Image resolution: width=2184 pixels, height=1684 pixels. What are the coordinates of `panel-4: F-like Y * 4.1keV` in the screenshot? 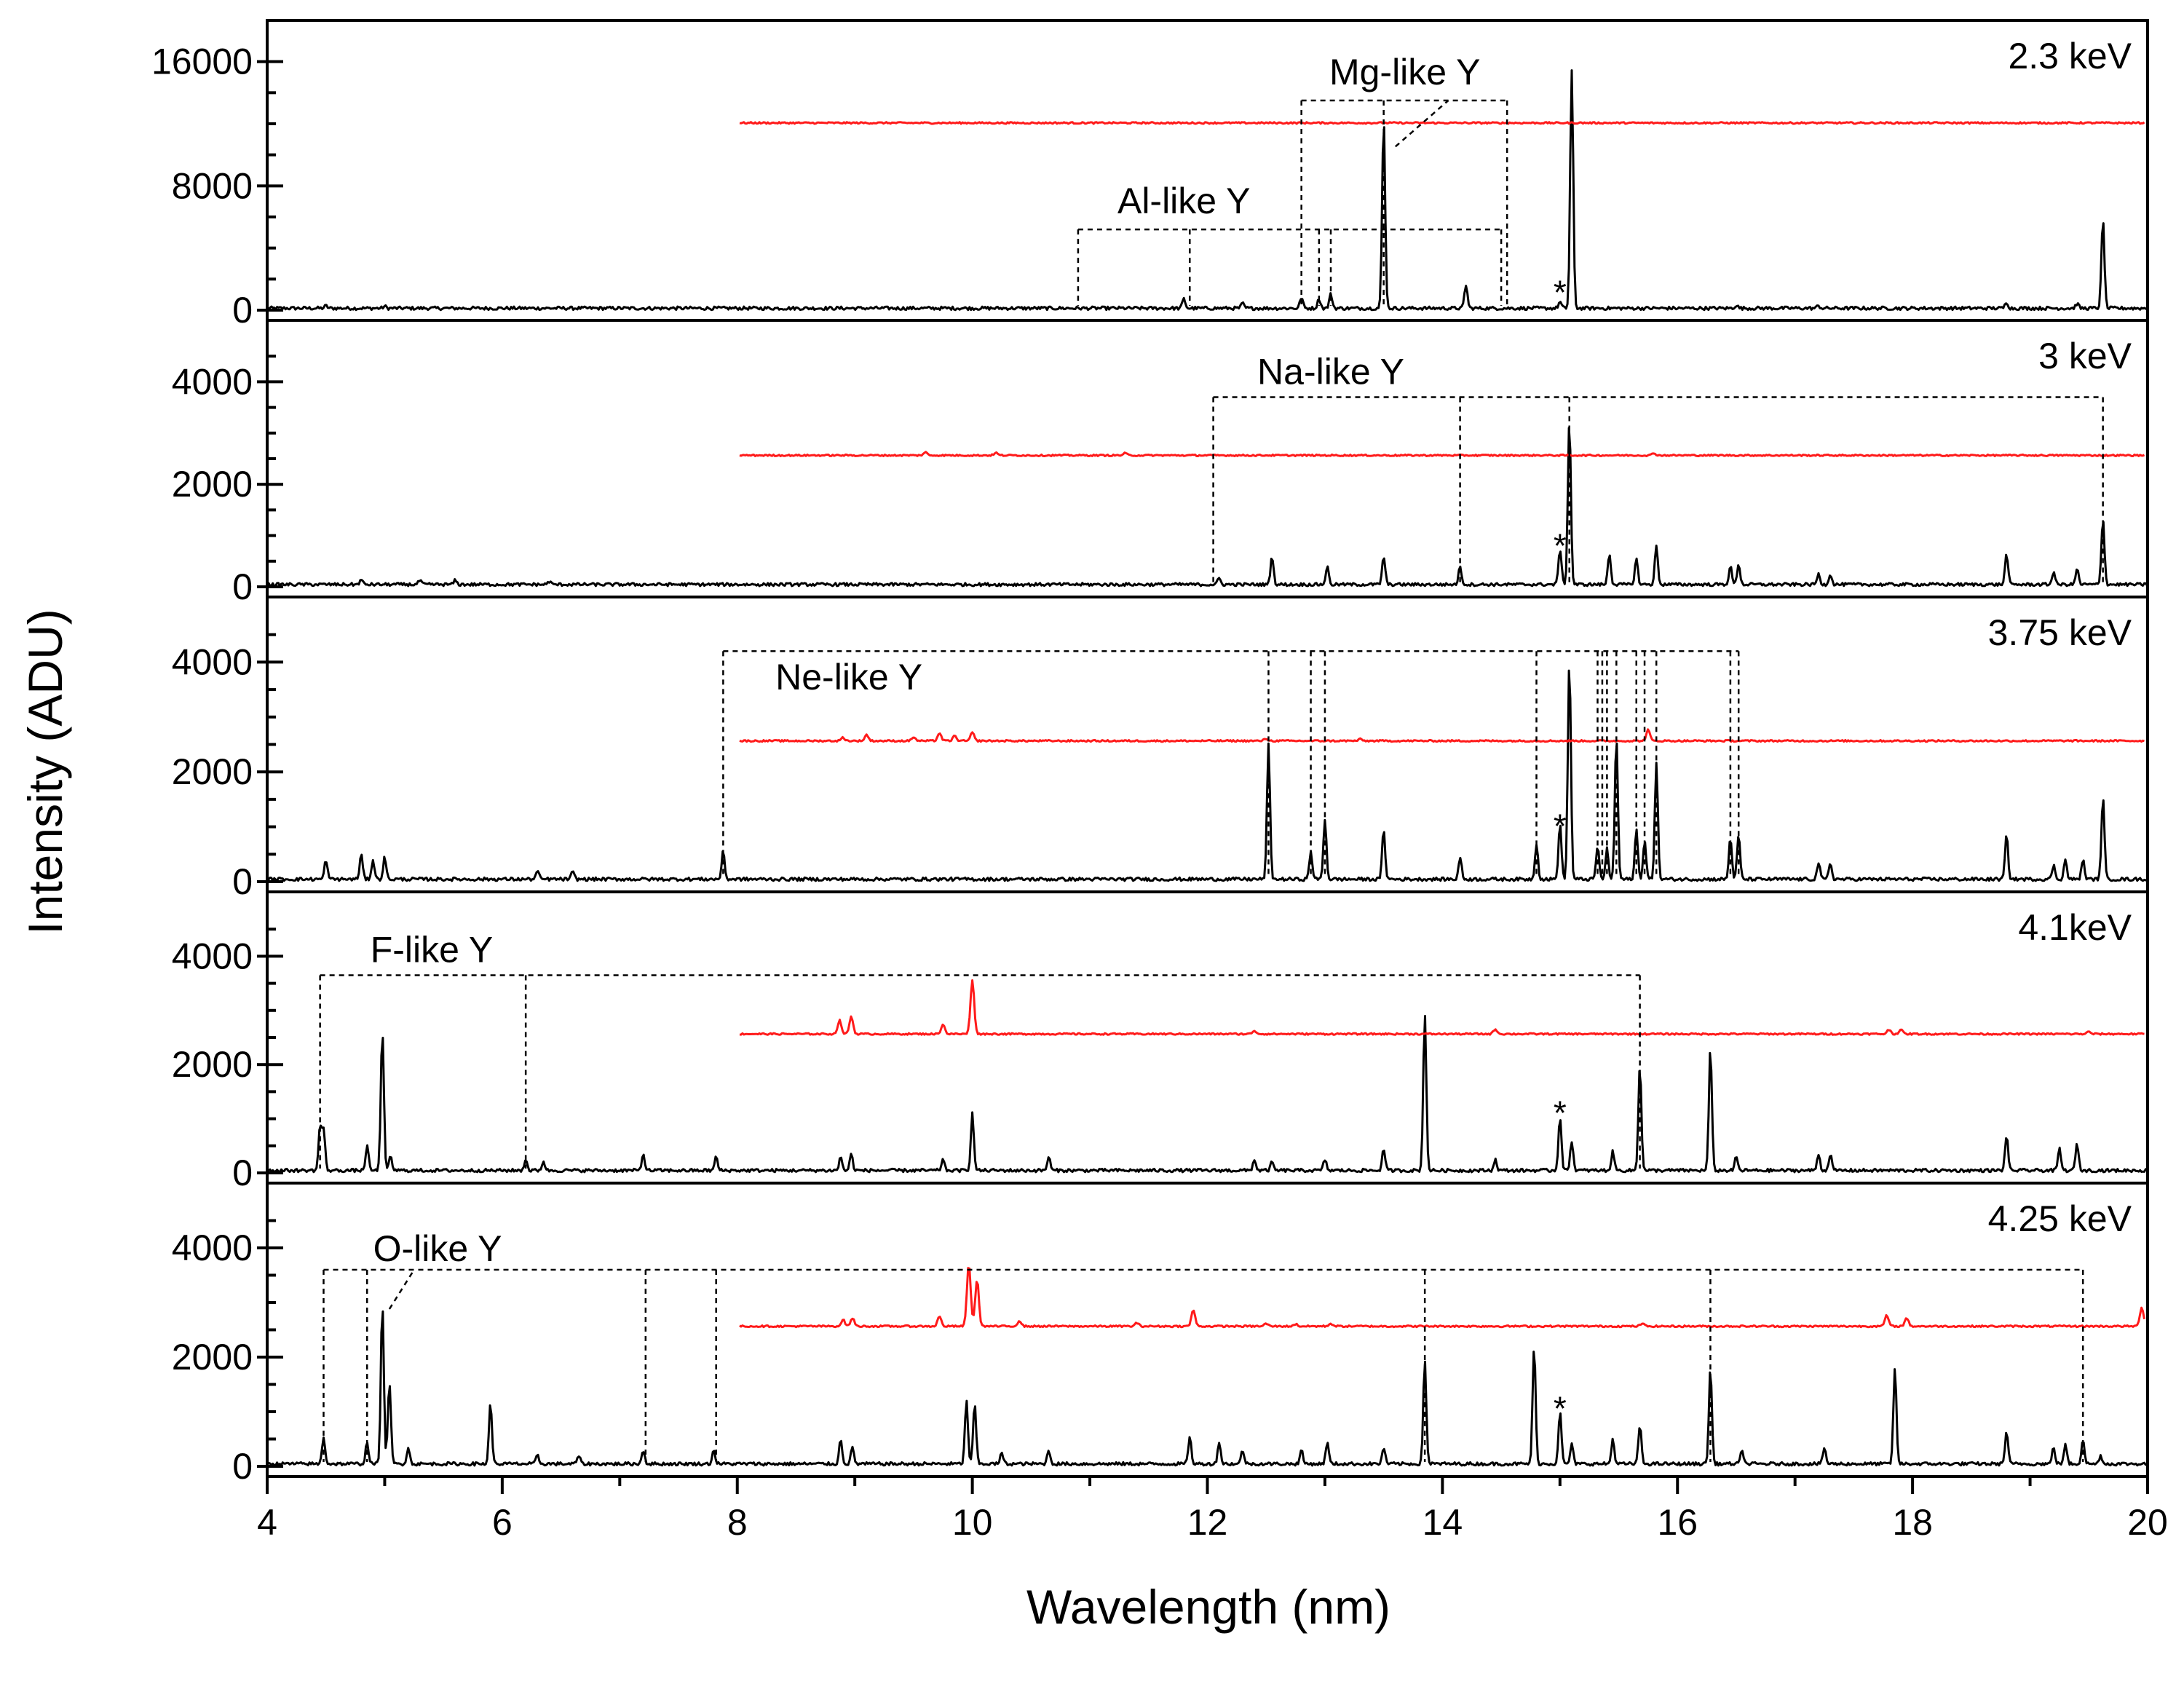 It's located at (1207, 1032).